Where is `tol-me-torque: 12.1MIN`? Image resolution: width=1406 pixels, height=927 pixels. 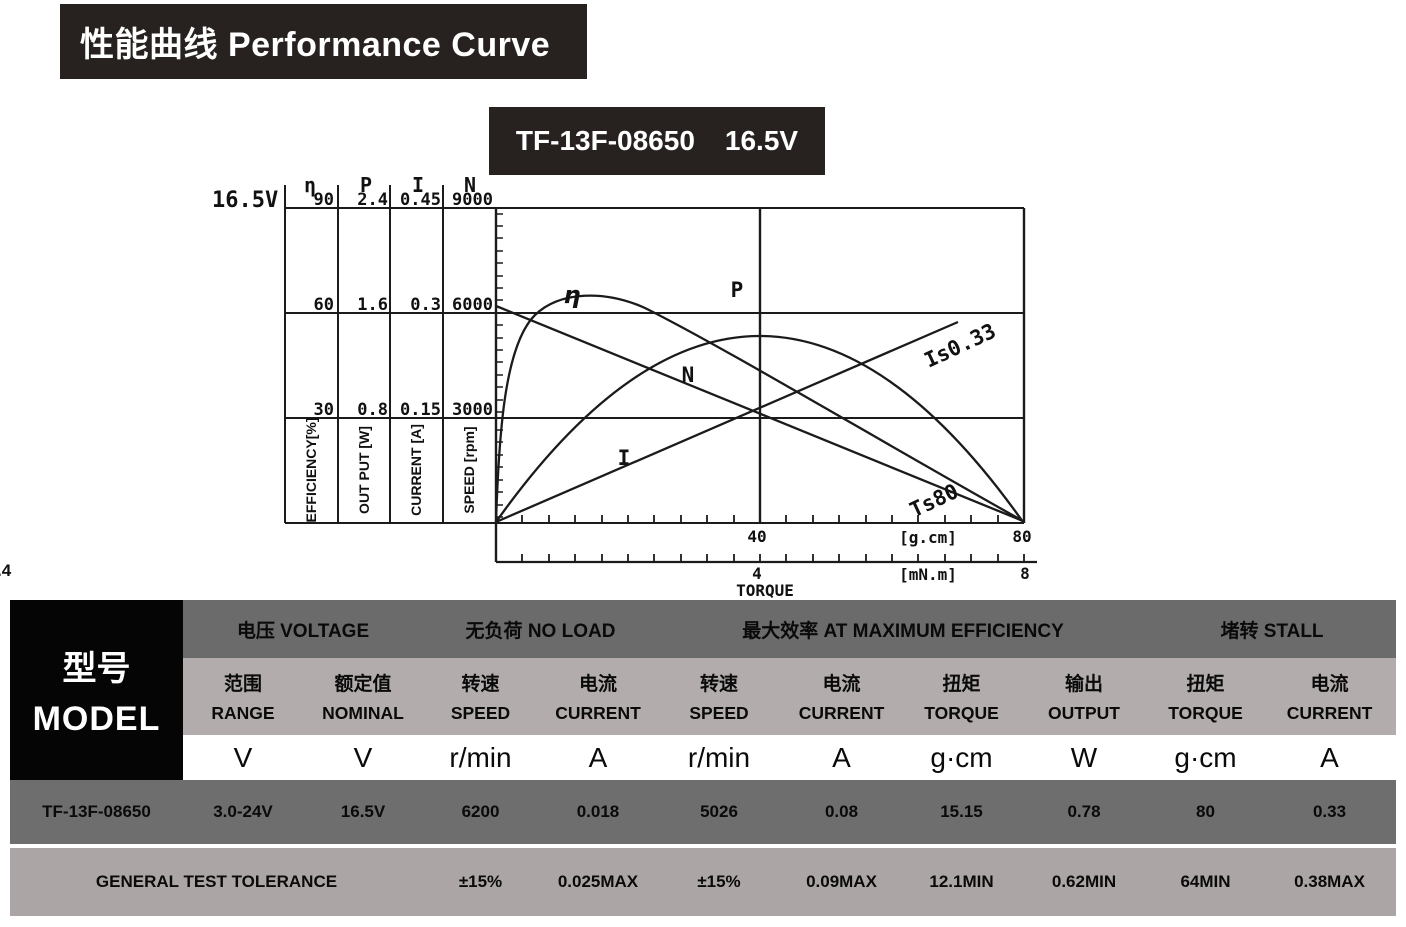
tol-me-torque: 12.1MIN is located at coordinates (961, 882).